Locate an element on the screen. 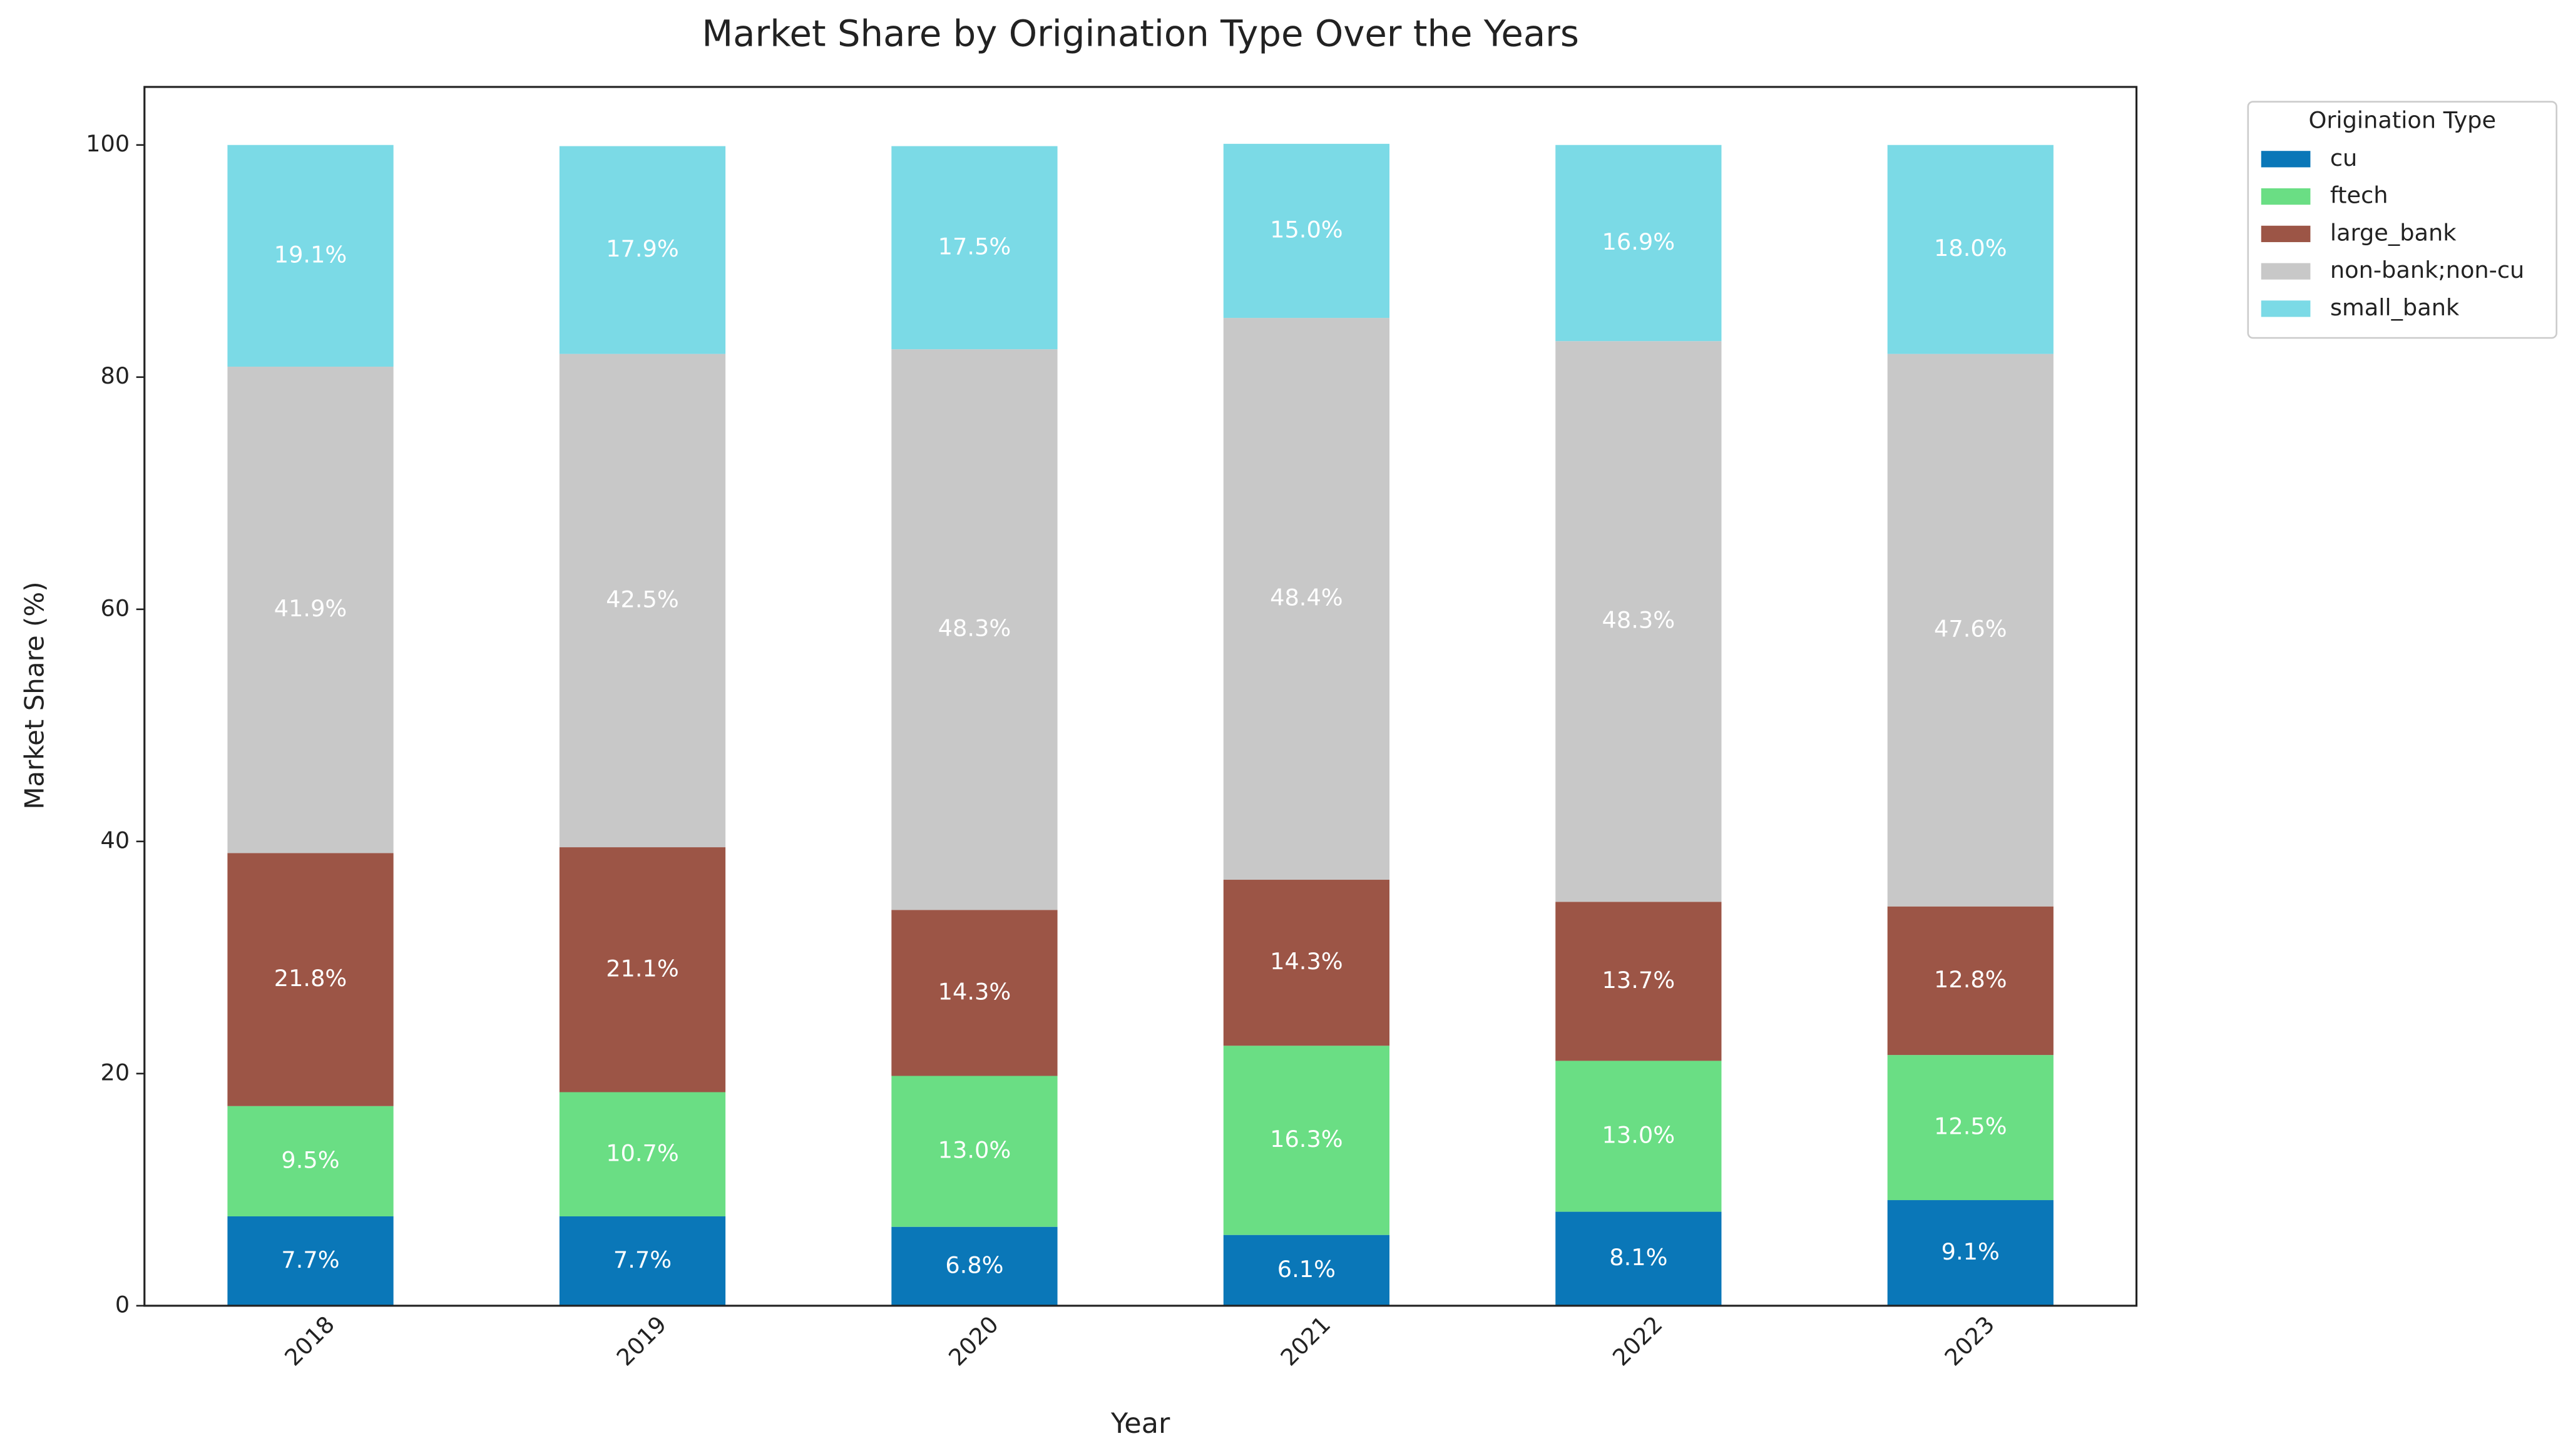 The height and width of the screenshot is (1456, 2573). value-label: 6.1% is located at coordinates (1306, 1269).